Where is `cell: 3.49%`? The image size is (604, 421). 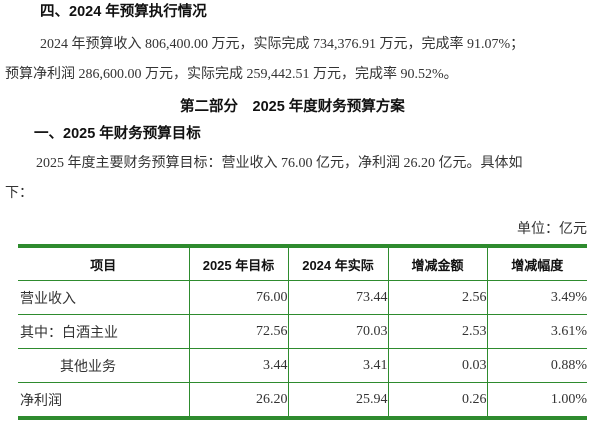 cell: 3.49% is located at coordinates (536, 297).